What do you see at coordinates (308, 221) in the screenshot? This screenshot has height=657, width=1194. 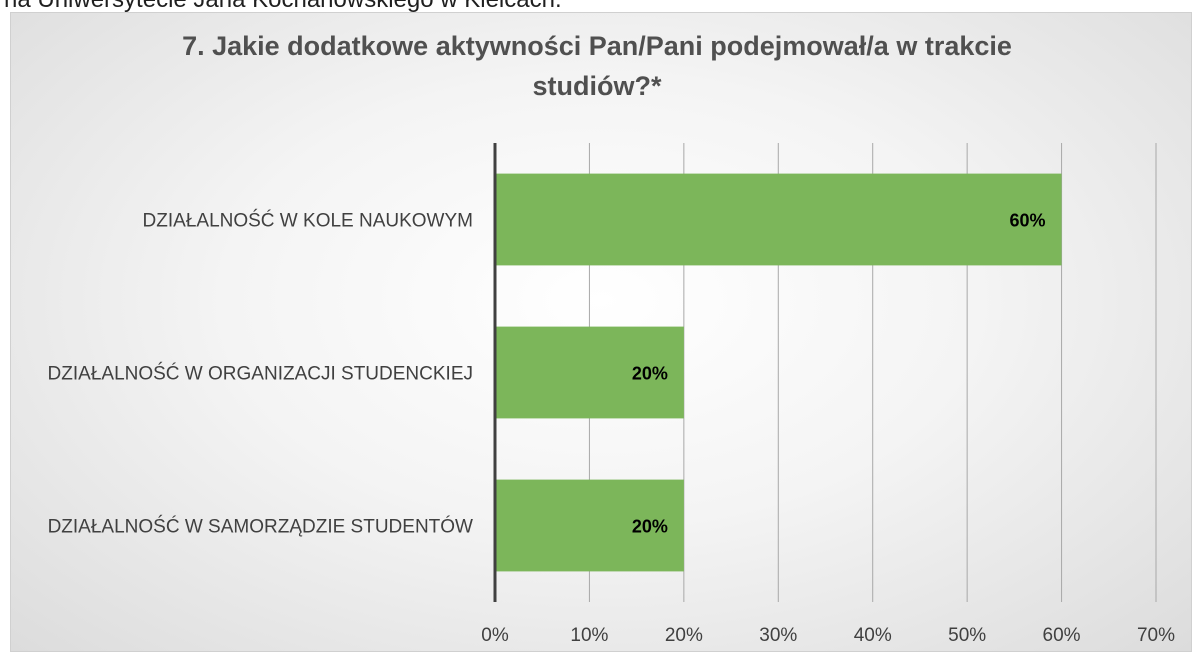 I see `category-label: DZIAŁALNOŚĆ W KOLE NAUKOWYM` at bounding box center [308, 221].